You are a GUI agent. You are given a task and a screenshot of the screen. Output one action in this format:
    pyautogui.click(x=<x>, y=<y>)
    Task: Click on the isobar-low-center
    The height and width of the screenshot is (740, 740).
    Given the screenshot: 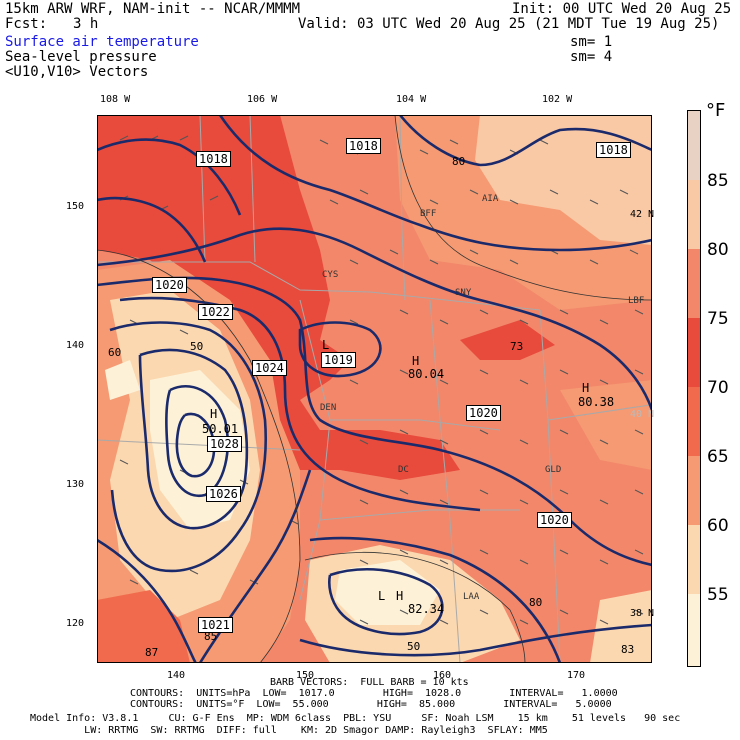 What is the action you would take?
    pyautogui.click(x=340, y=349)
    